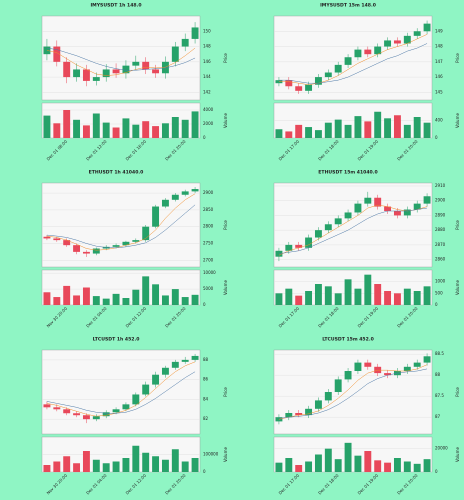 The width and height of the screenshot is (464, 500). What do you see at coordinates (207, 46) in the screenshot?
I see `y-tick-label: 148` at bounding box center [207, 46].